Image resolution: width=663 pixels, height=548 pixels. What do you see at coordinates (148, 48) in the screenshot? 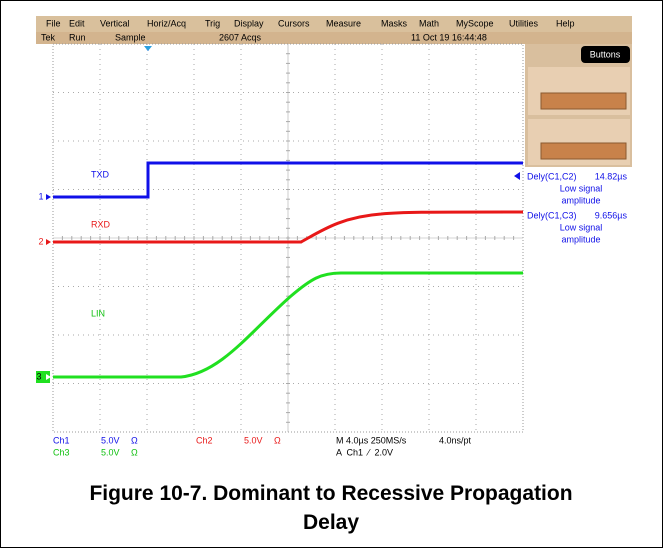
I see `trigger-marker` at bounding box center [148, 48].